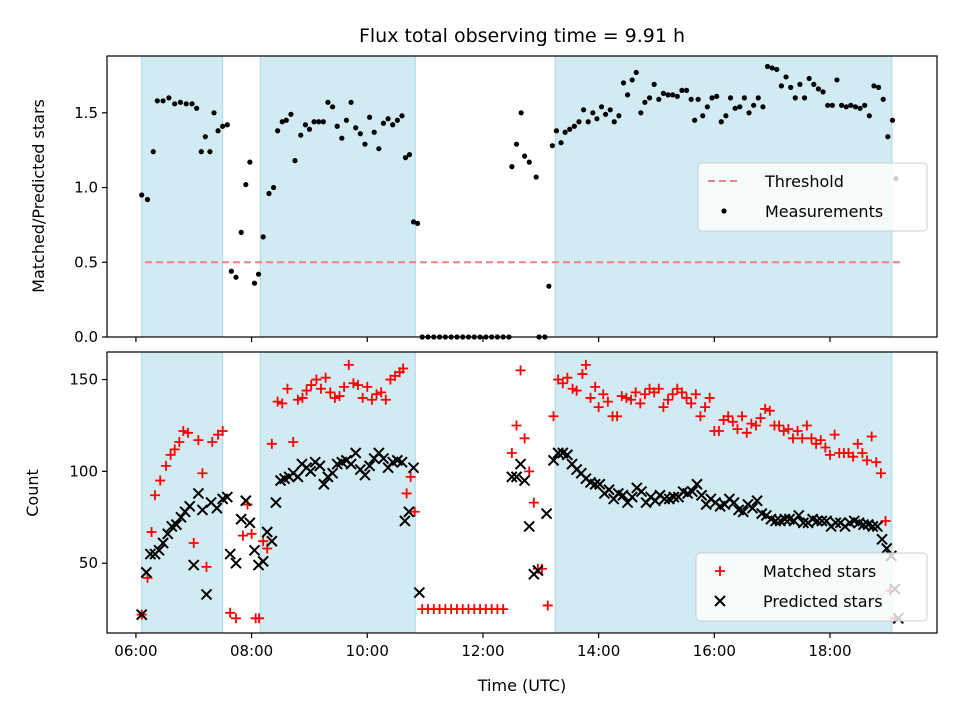 Image resolution: width=960 pixels, height=720 pixels. Describe the element at coordinates (812, 197) in the screenshot. I see `top-legend: Threshold Measurements` at that location.